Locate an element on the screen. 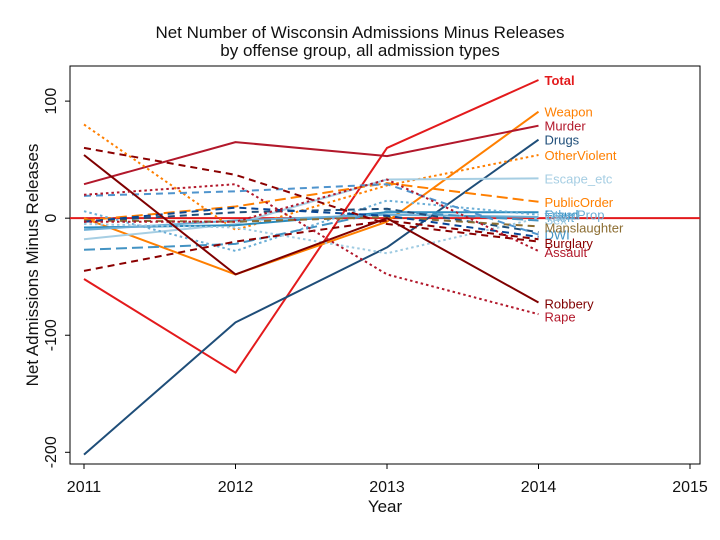 The width and height of the screenshot is (720, 540). series-line-murder is located at coordinates (311, 155).